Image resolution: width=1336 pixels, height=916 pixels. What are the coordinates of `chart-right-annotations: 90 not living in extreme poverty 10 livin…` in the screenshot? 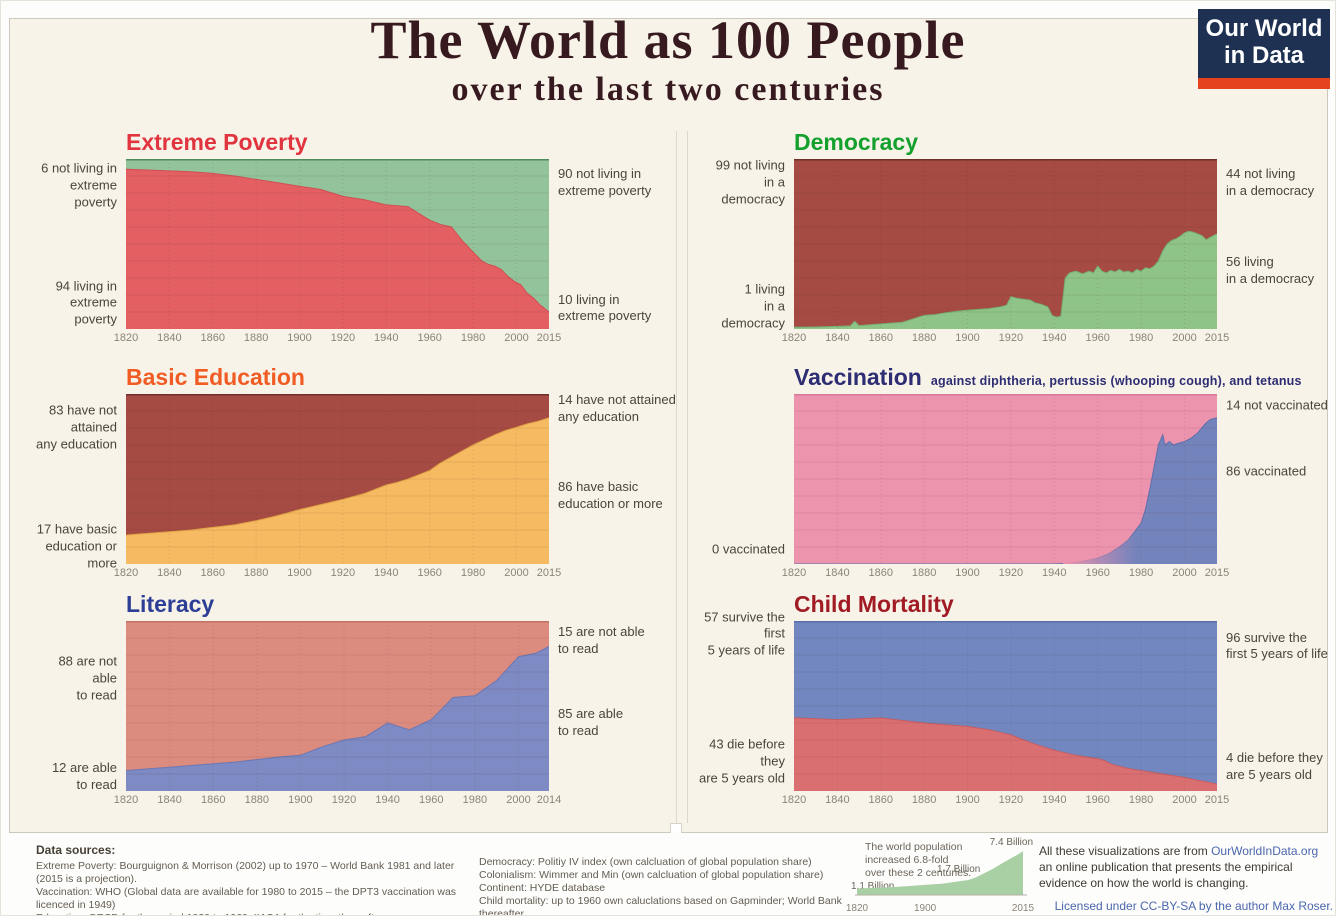 It's located at (618, 244).